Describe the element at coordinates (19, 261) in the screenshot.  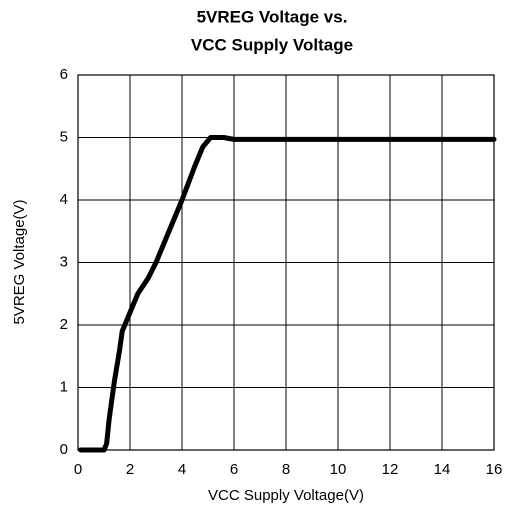
I see `y-axis-label: 5VREG Voltage(V)` at that location.